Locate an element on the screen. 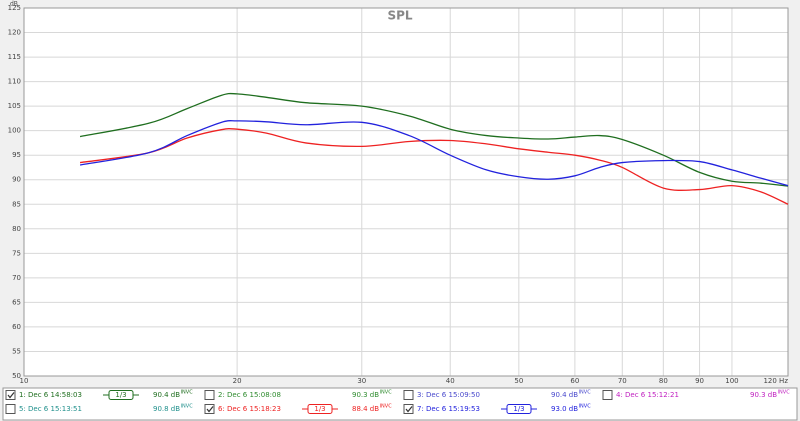 This screenshot has width=800, height=421. y-axis-label: dB is located at coordinates (14, 4).